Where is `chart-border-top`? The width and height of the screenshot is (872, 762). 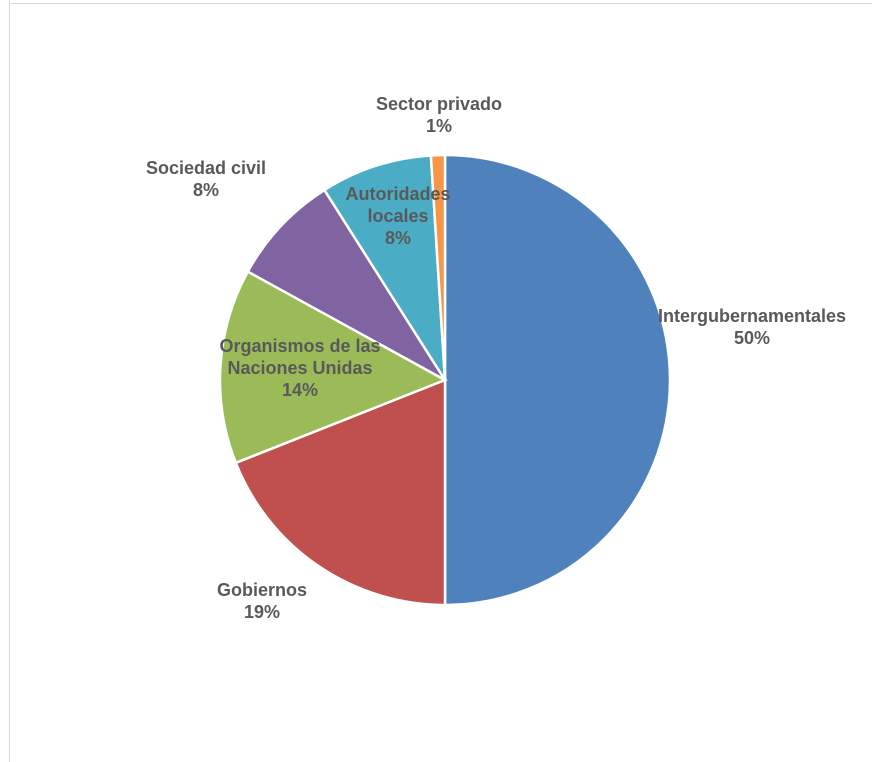 chart-border-top is located at coordinates (440, 3).